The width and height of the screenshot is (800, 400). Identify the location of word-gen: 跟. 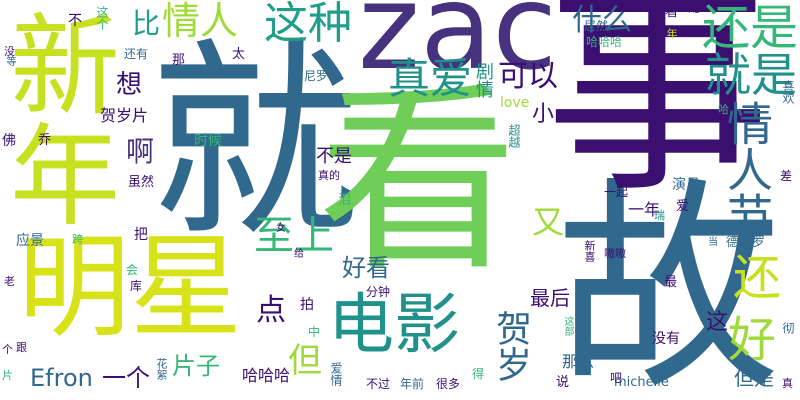
(21, 347).